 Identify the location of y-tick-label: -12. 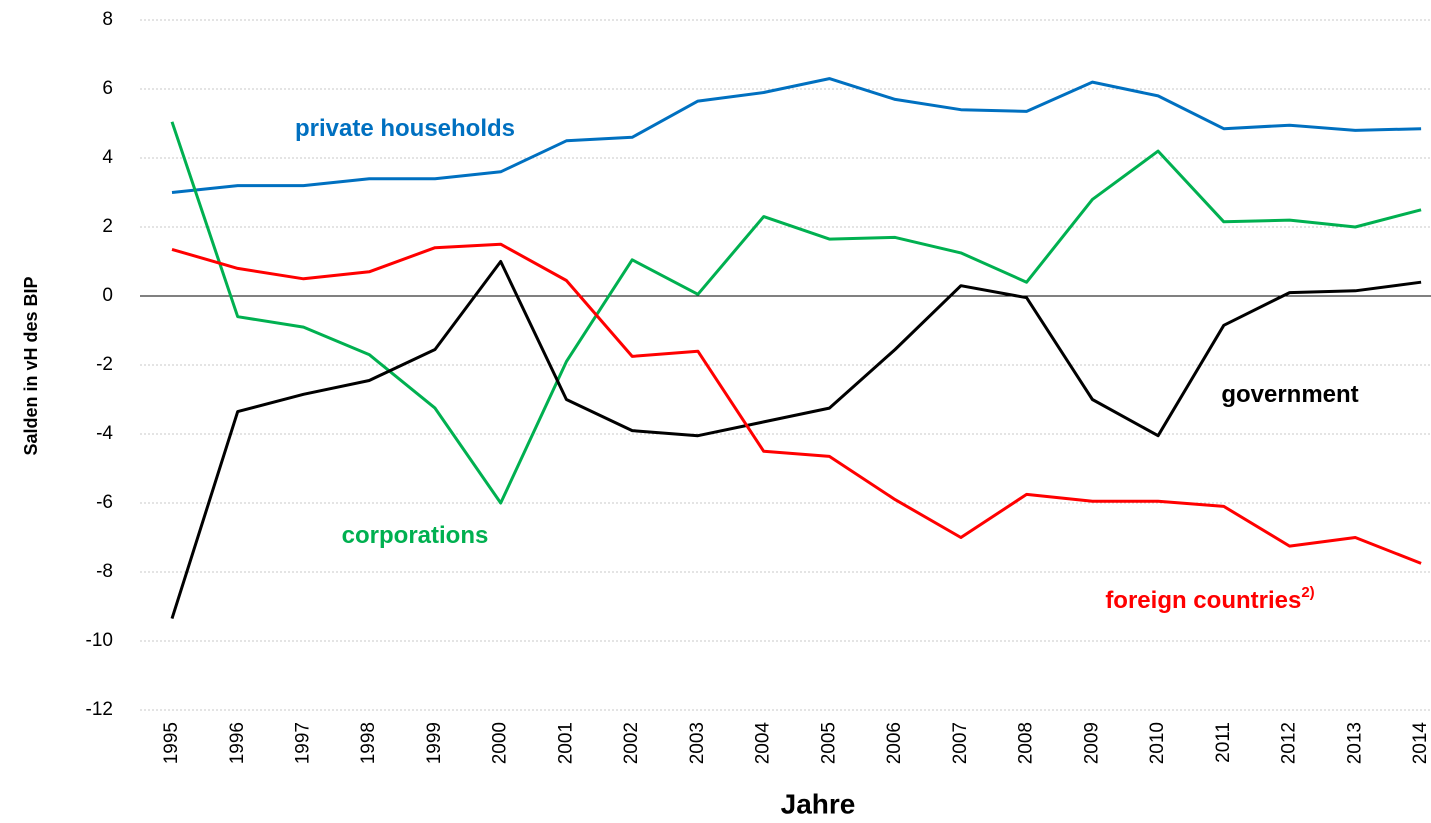
(99, 709).